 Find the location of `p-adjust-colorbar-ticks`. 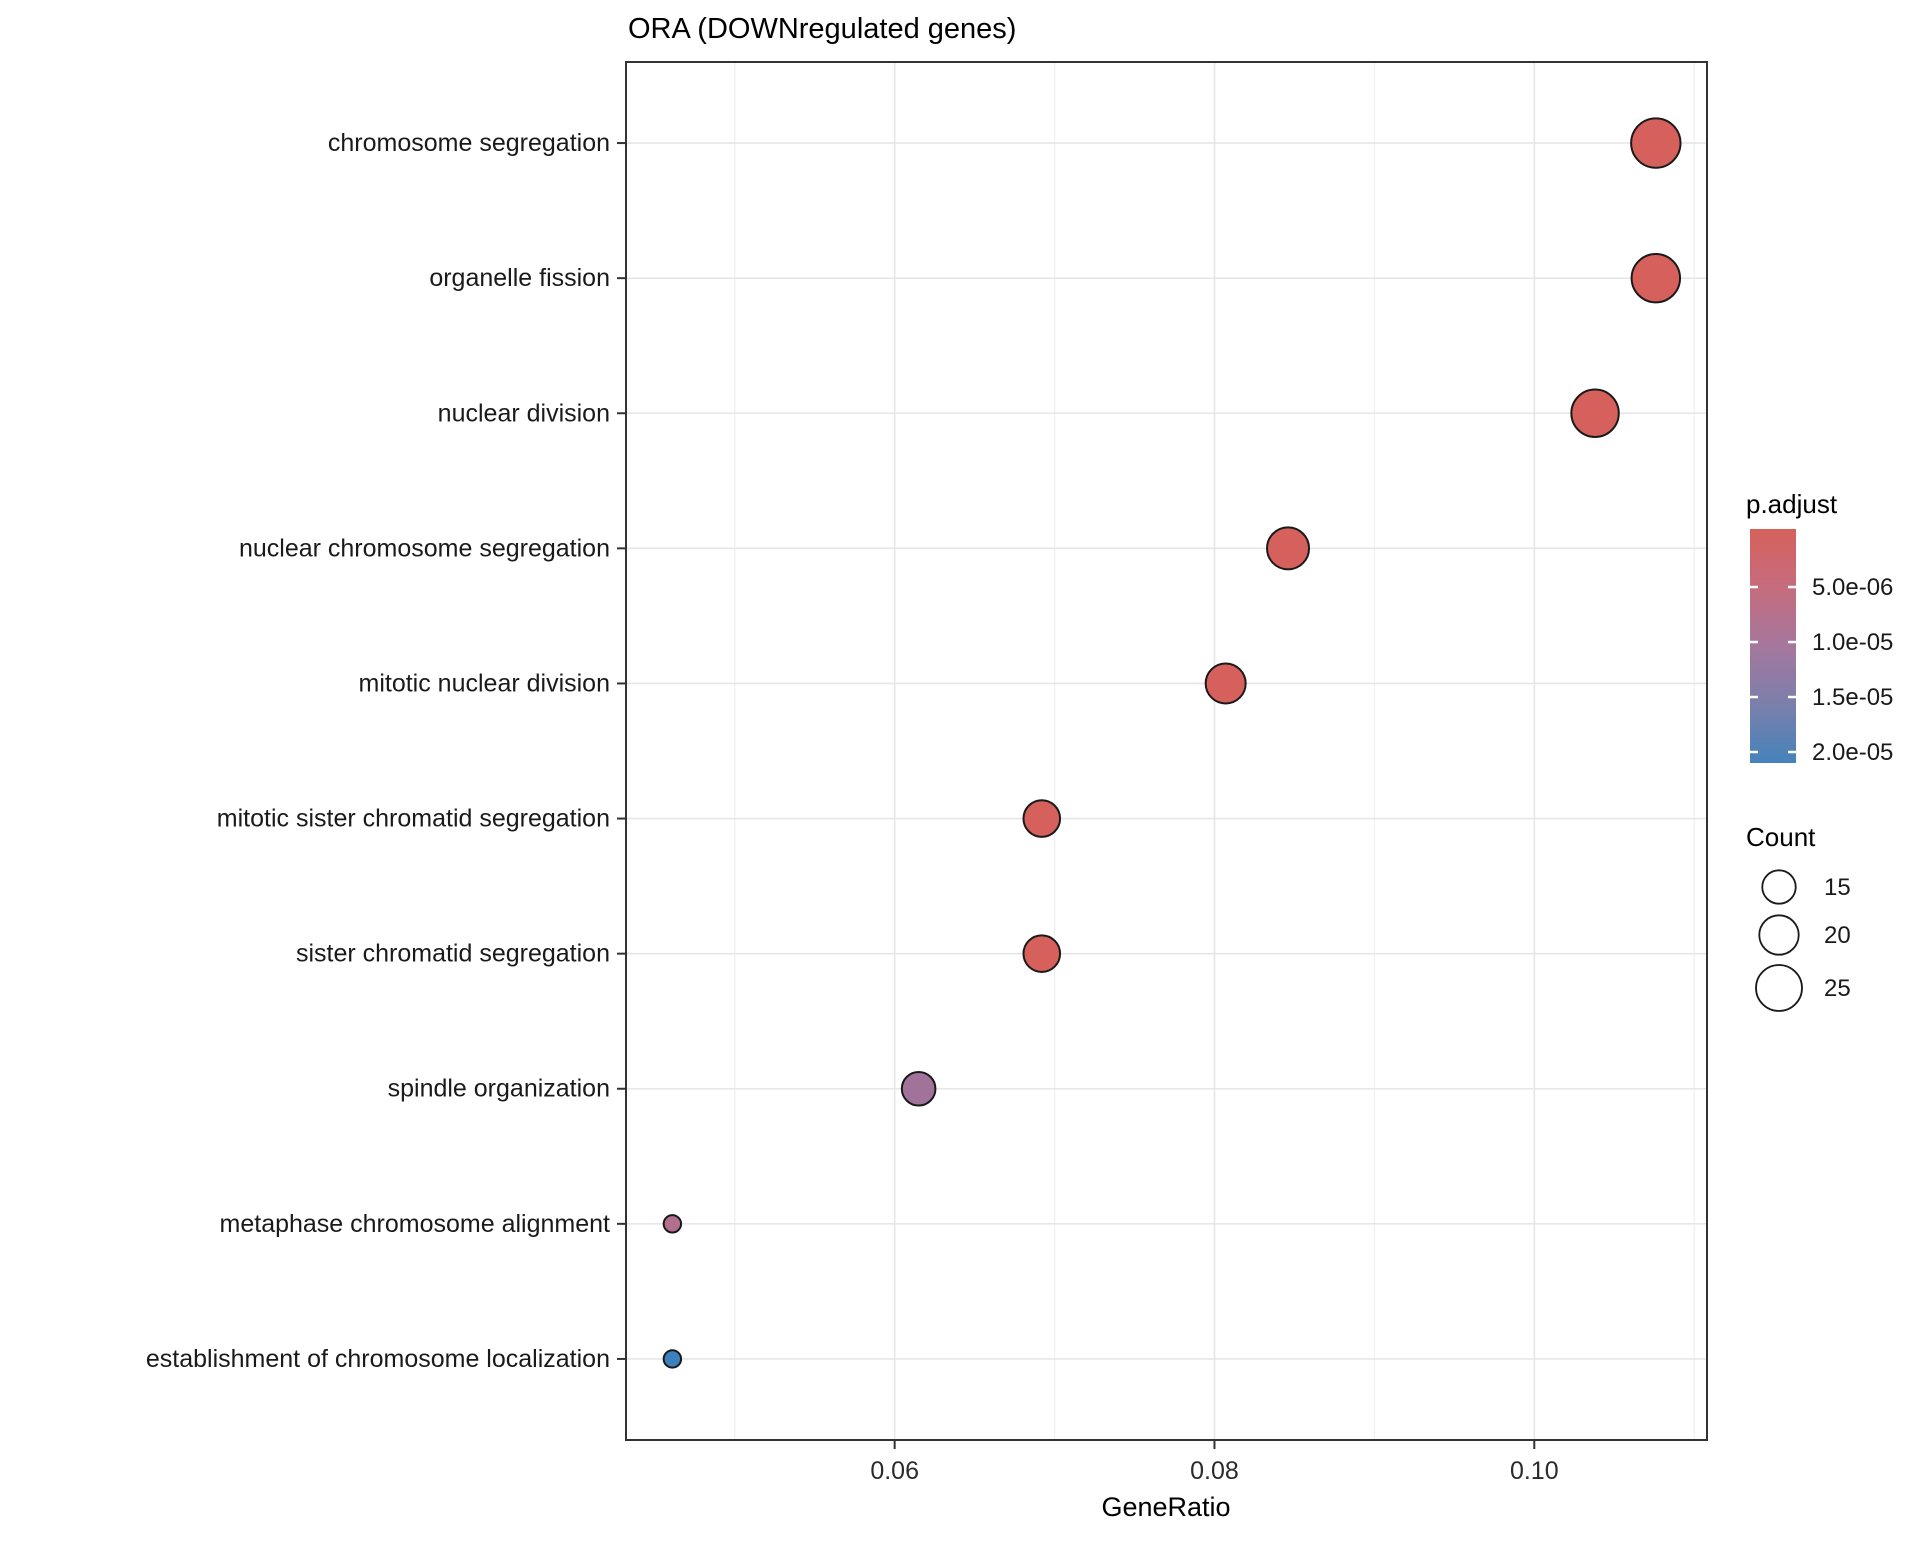

p-adjust-colorbar-ticks is located at coordinates (1773, 669).